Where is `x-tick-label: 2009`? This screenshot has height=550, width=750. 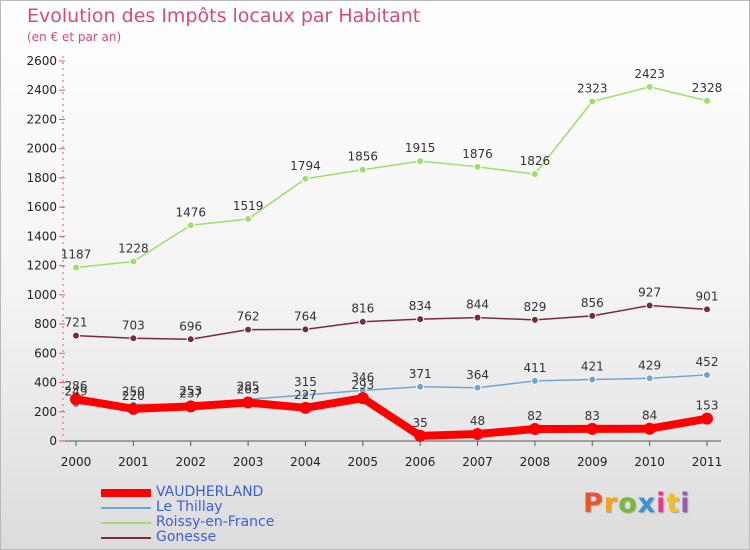
x-tick-label: 2009 is located at coordinates (592, 462).